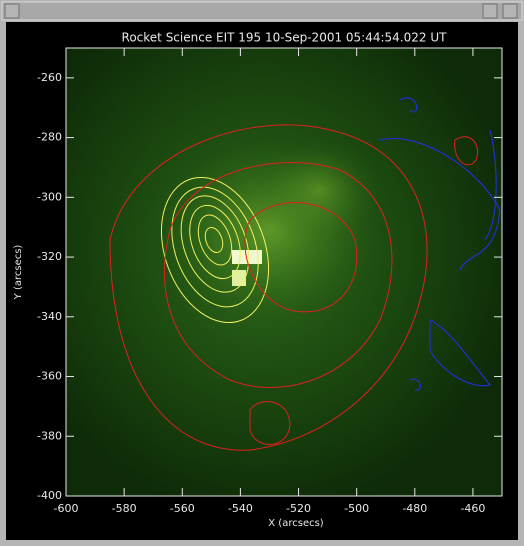 The width and height of the screenshot is (524, 546). I want to click on image-bright-region, so click(320, 190).